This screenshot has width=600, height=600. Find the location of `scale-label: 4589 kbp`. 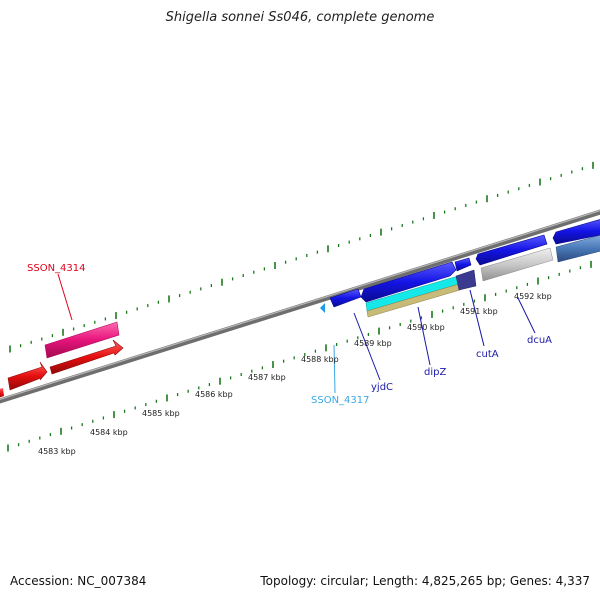

scale-label: 4589 kbp is located at coordinates (373, 343).